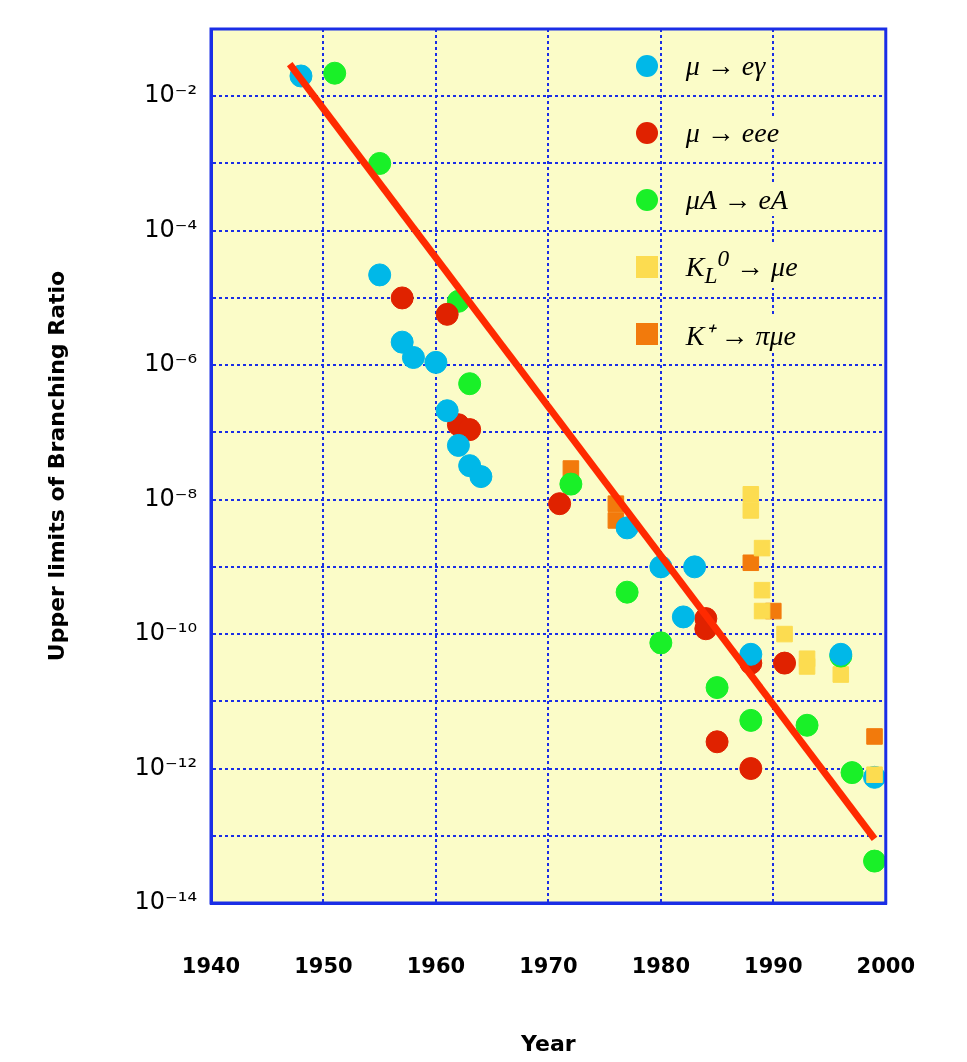 The height and width of the screenshot is (1062, 967). Describe the element at coordinates (165, 901) in the screenshot. I see `y-tick-label: 10⁻¹⁴` at that location.